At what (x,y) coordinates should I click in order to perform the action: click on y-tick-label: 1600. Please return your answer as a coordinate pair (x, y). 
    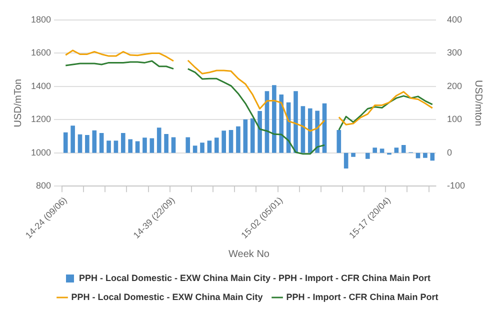
    Looking at the image, I should click on (41, 53).